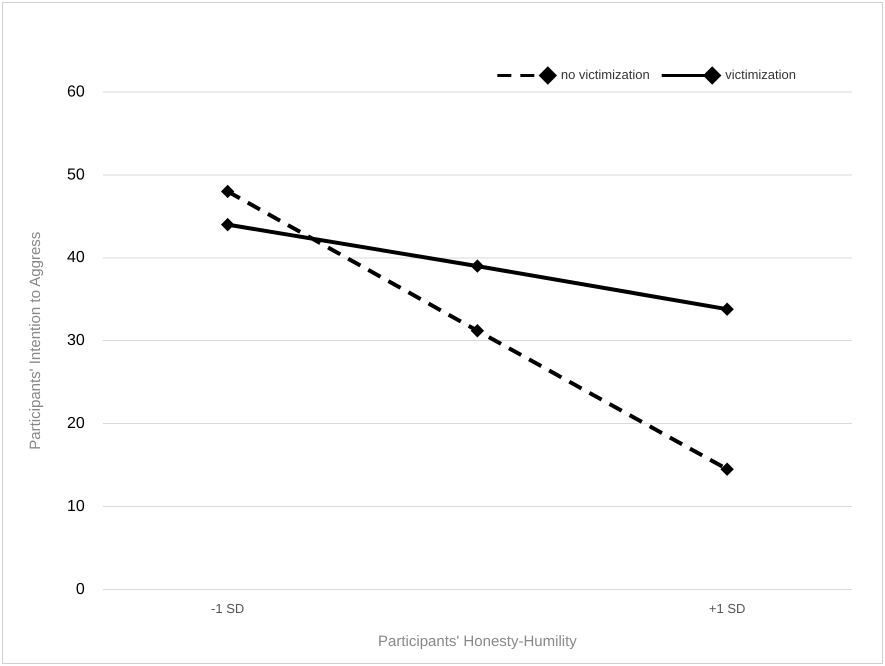 The height and width of the screenshot is (666, 885). I want to click on legend-label: no victimization, so click(605, 74).